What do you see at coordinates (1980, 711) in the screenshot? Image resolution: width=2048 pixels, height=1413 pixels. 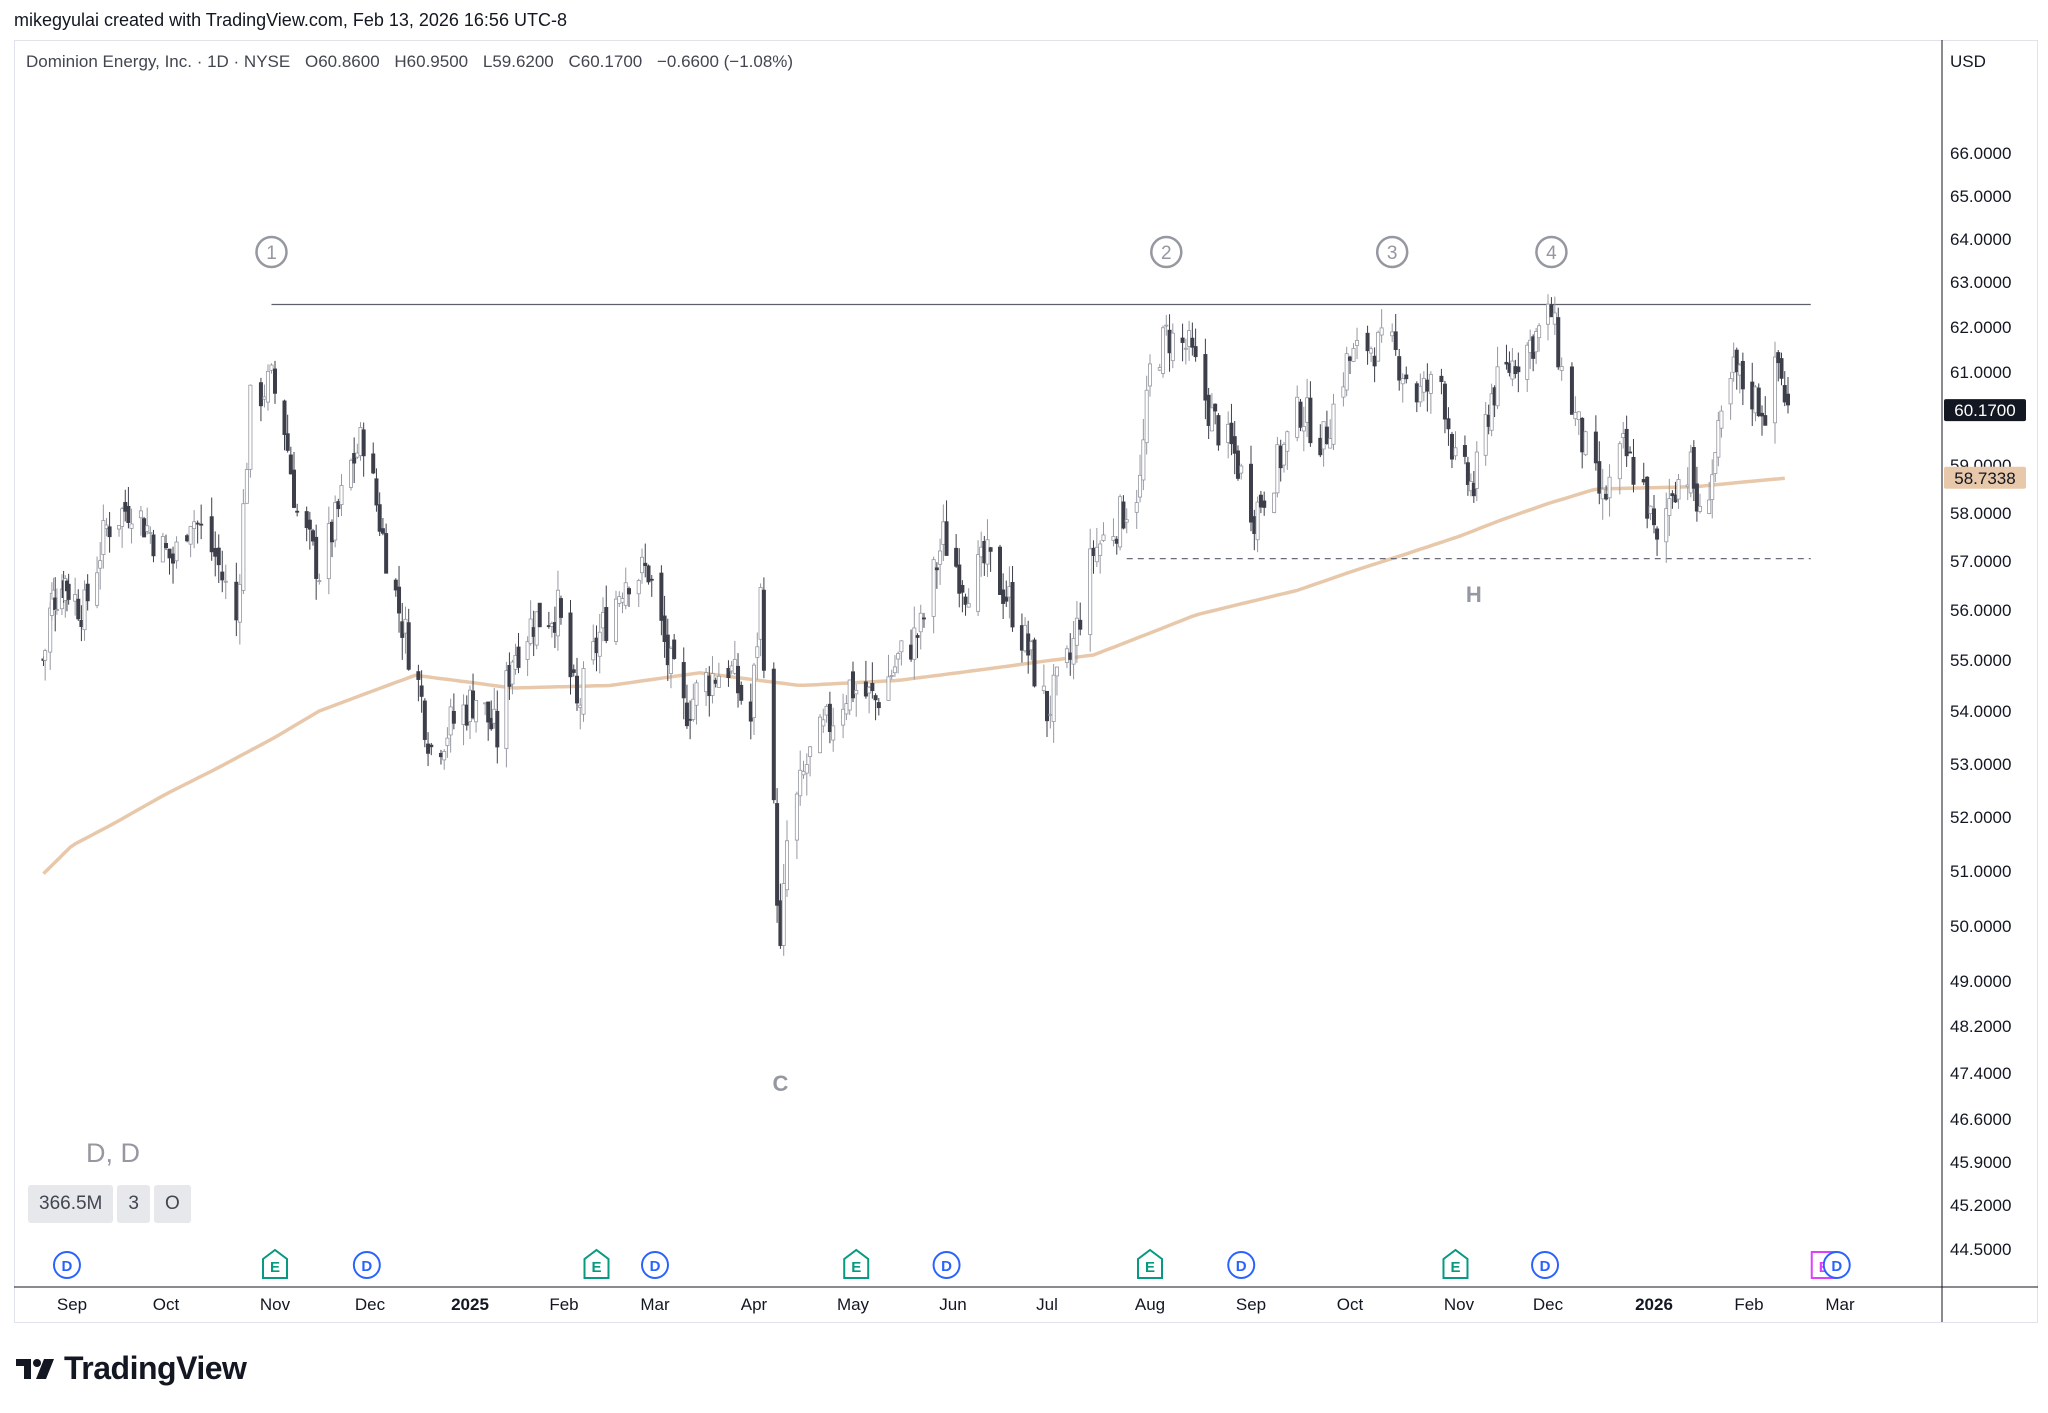 I see `price-tick-label: 54.0000` at bounding box center [1980, 711].